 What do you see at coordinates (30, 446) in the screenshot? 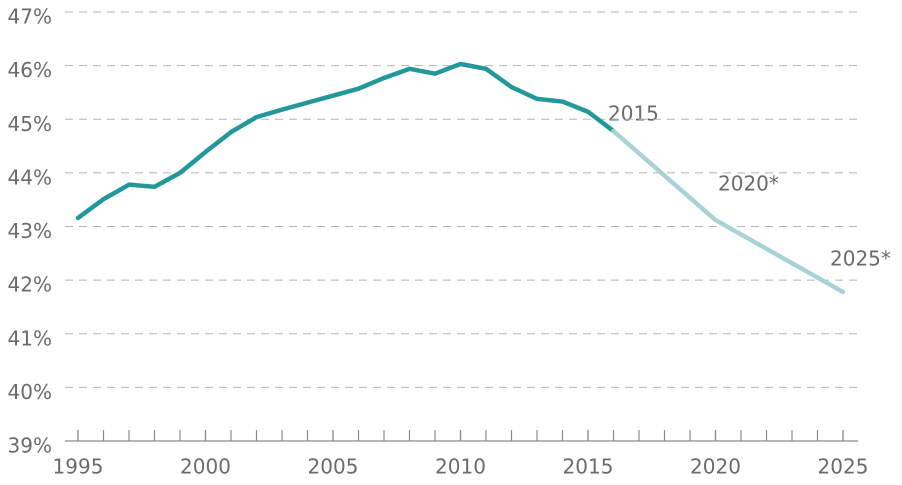
I see `y-tick-label: 39%` at bounding box center [30, 446].